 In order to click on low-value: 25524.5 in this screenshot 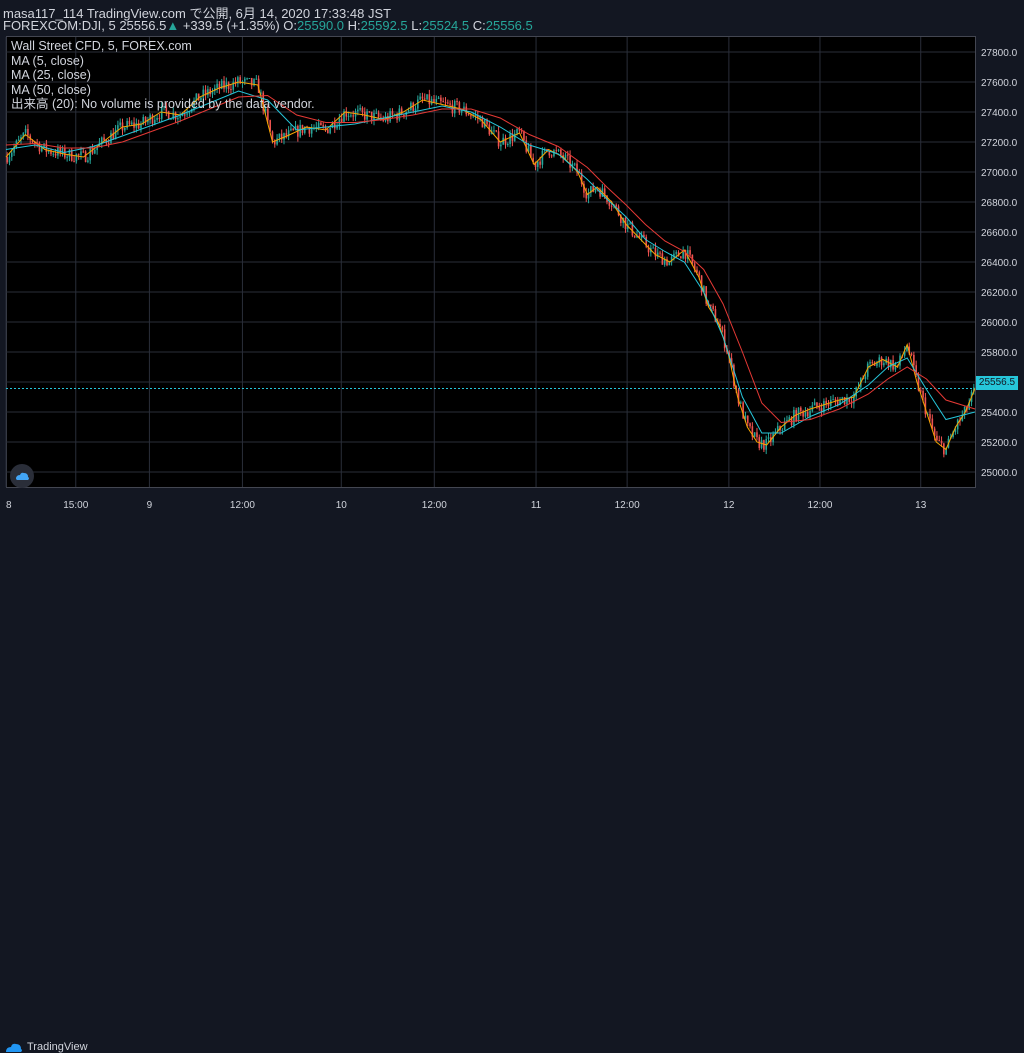, I will do `click(446, 25)`.